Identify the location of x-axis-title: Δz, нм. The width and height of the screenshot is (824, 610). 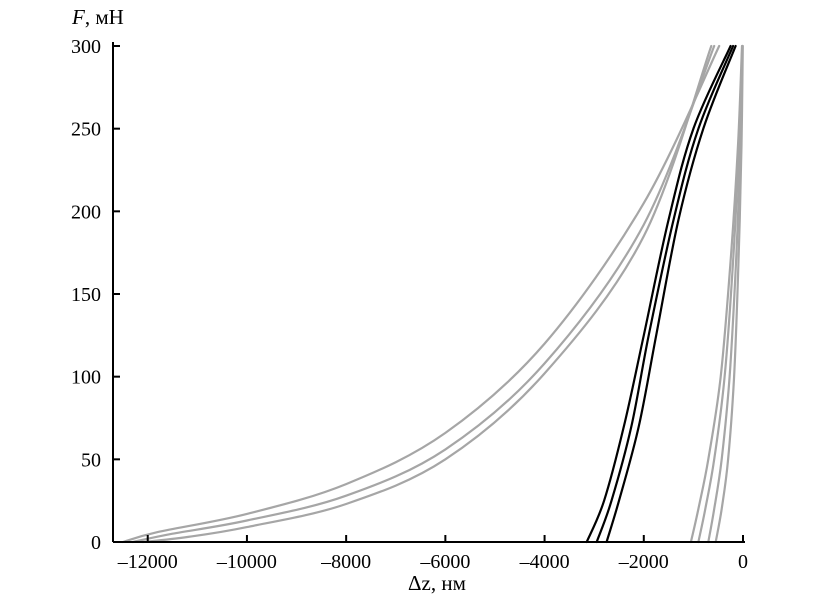
(437, 583).